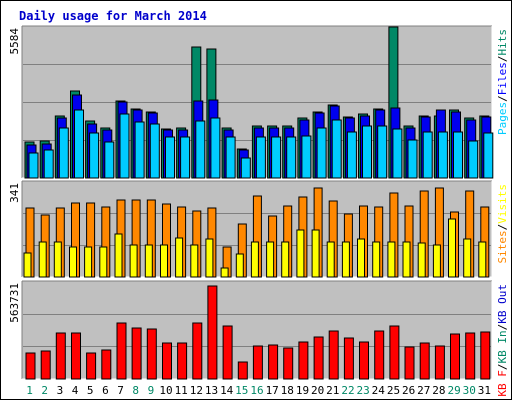 This screenshot has width=512, height=400. I want to click on x-tick-label-day-4: 4, so click(75, 390).